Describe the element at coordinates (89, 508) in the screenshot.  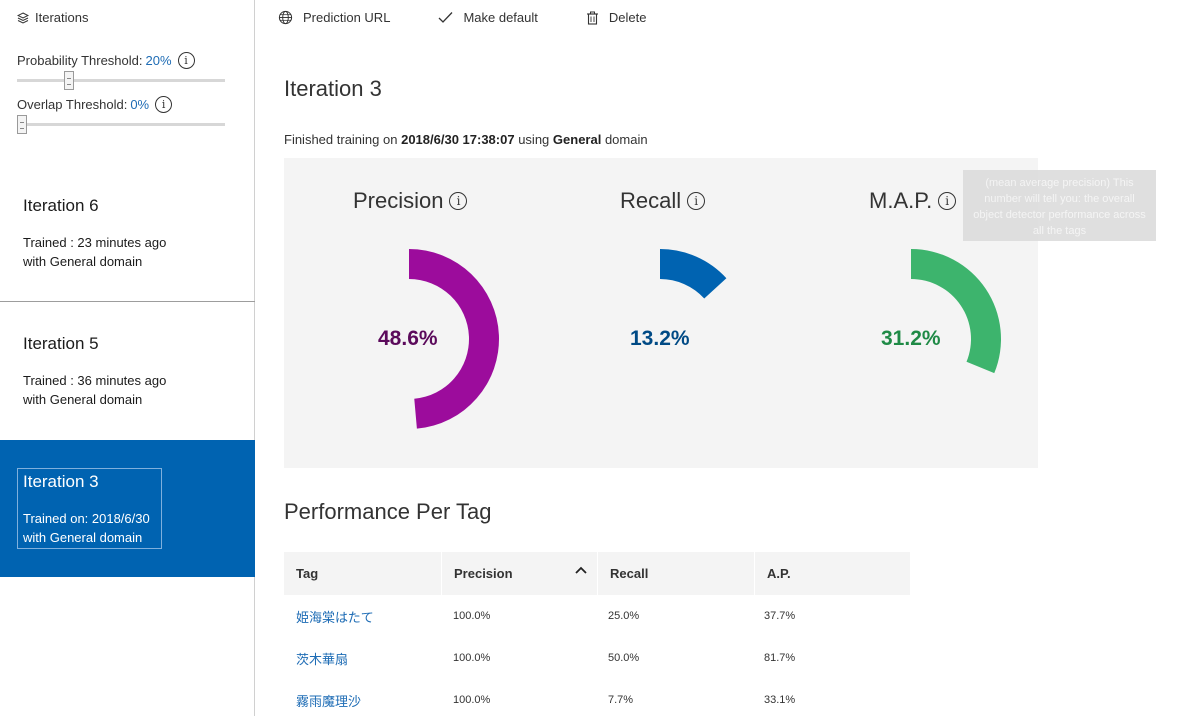
I see `focus-outline` at that location.